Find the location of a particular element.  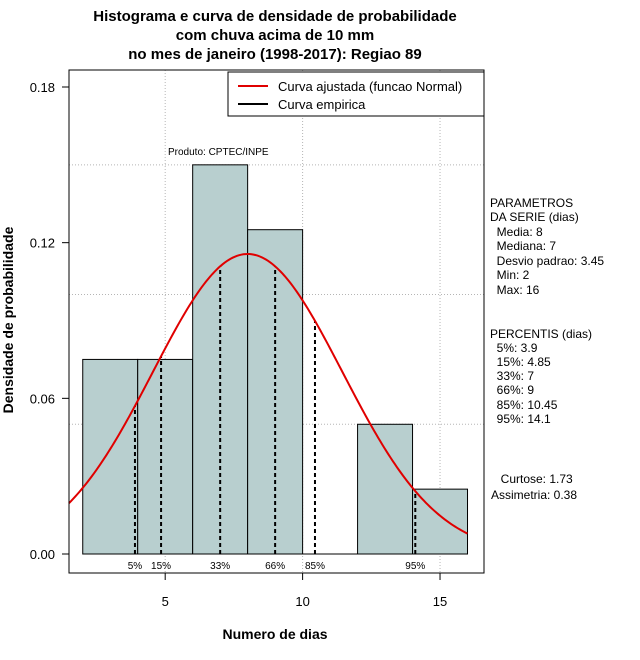

param-assimetria: Assimetria: 0.38 is located at coordinates (534, 495).